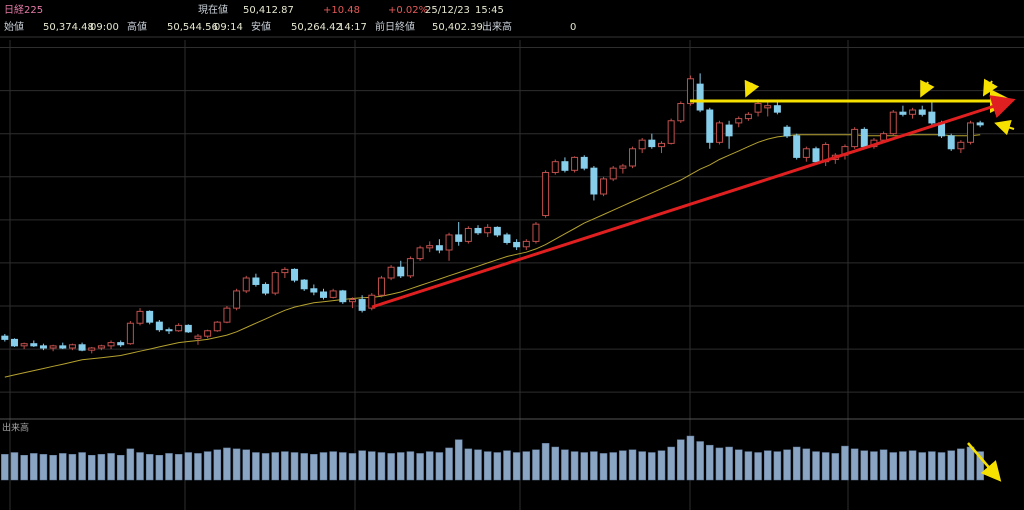 Image resolution: width=1024 pixels, height=510 pixels. I want to click on value: 0, so click(573, 27).